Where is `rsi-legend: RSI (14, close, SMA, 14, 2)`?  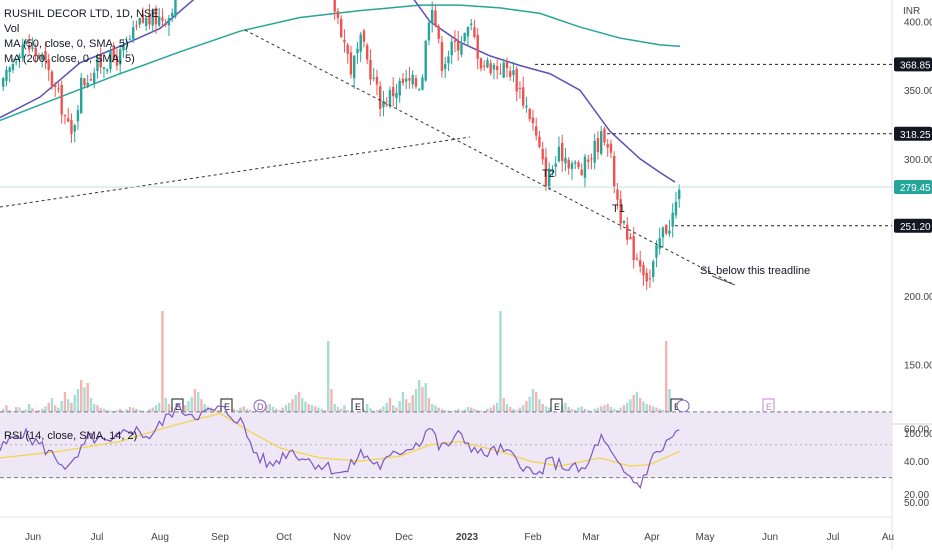 rsi-legend: RSI (14, close, SMA, 14, 2) is located at coordinates (71, 436).